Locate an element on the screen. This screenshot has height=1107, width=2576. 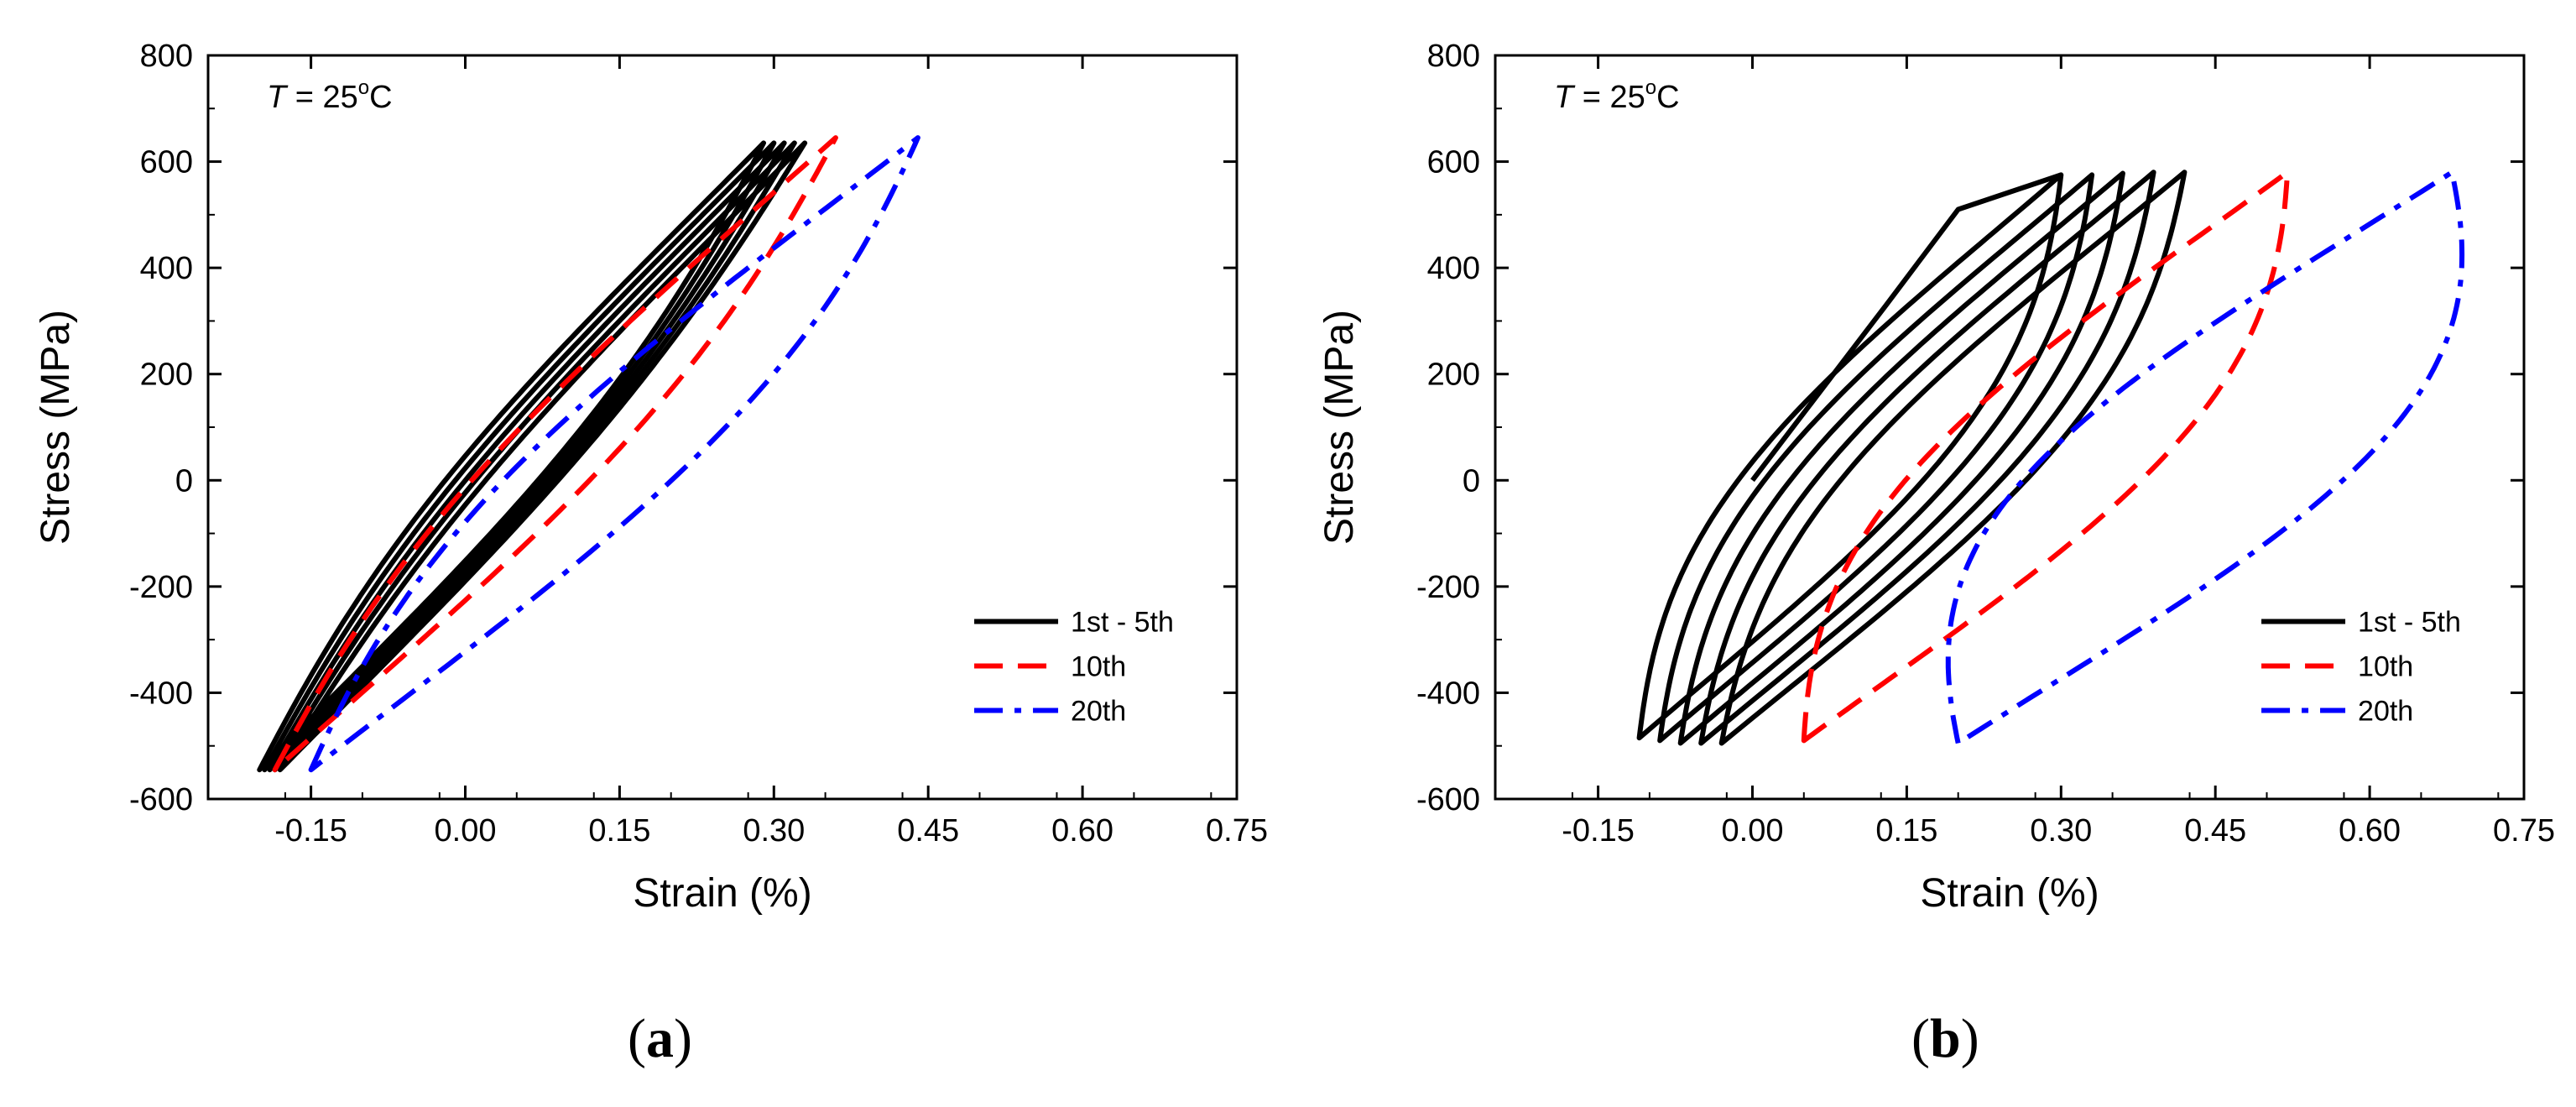
annotation-degree-b: o is located at coordinates (1650, 87).